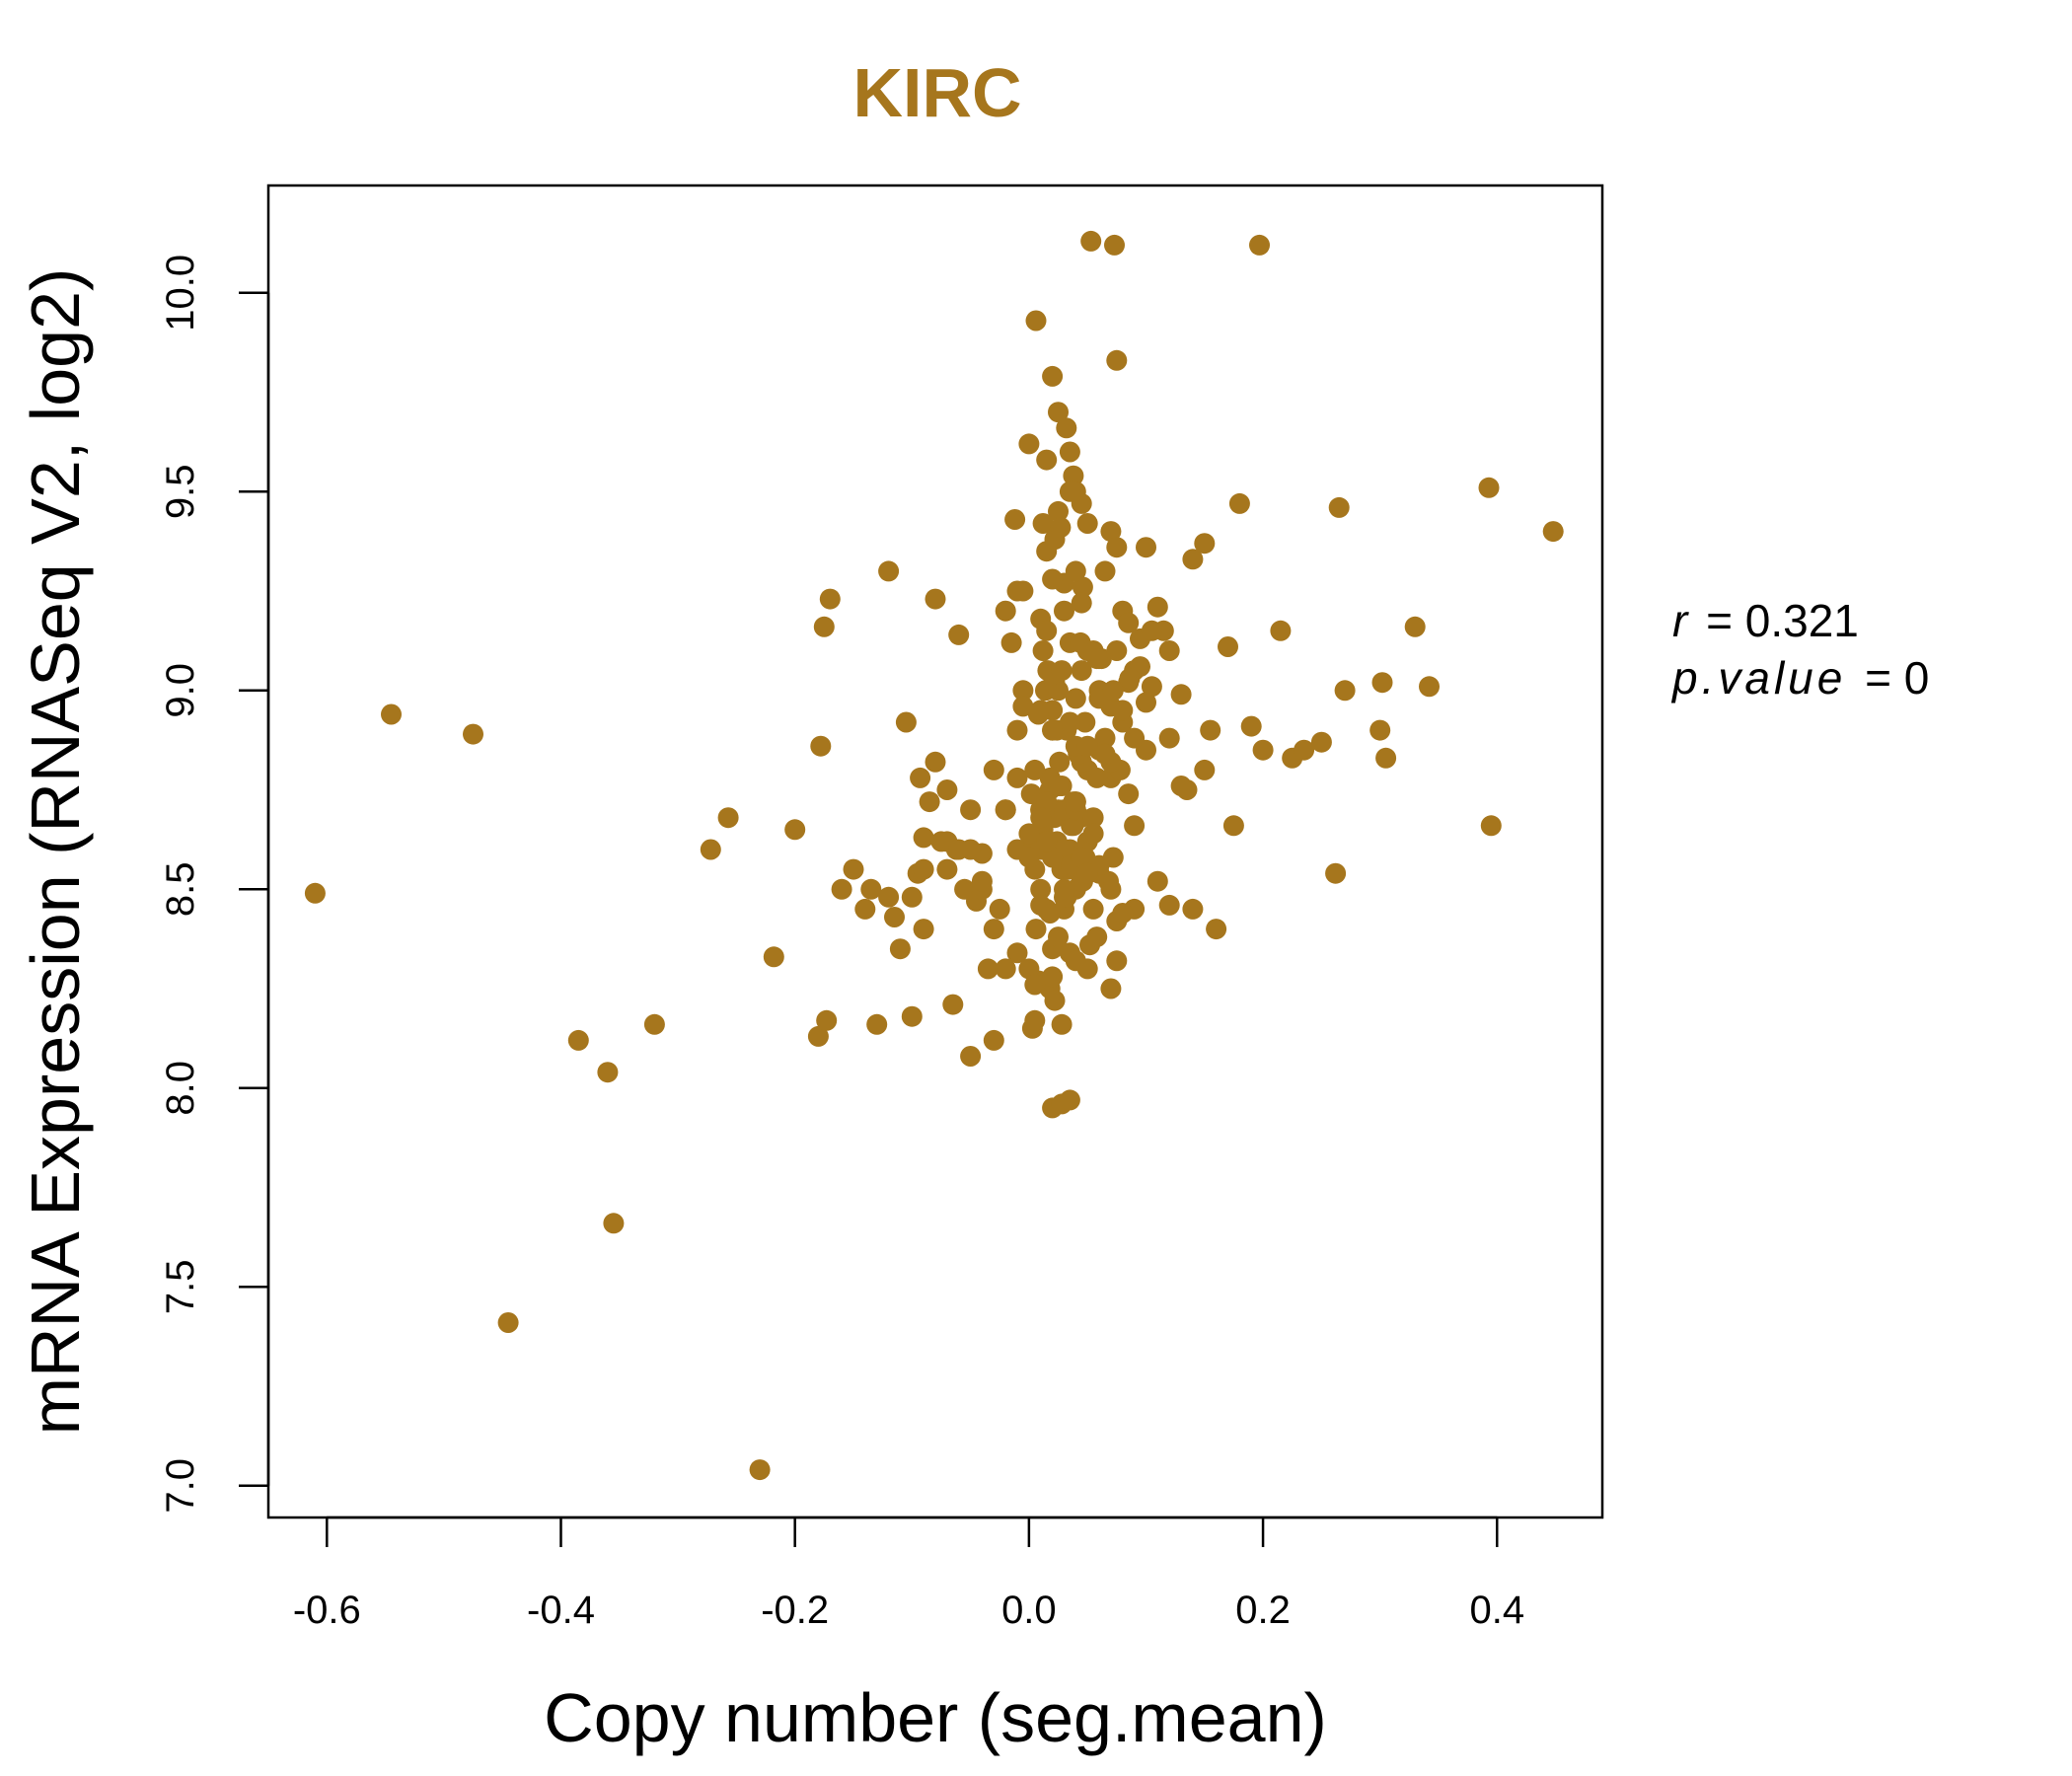 Image resolution: width=2072 pixels, height=1776 pixels. What do you see at coordinates (180, 691) in the screenshot?
I see `y-tick-label: 9.0` at bounding box center [180, 691].